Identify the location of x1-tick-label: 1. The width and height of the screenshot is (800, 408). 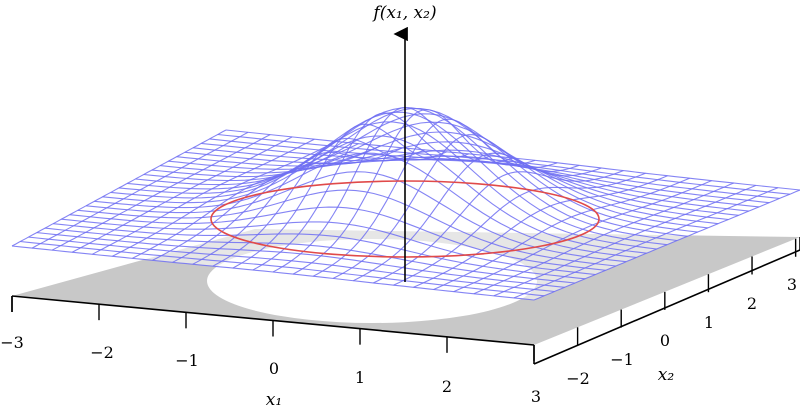
(360, 377).